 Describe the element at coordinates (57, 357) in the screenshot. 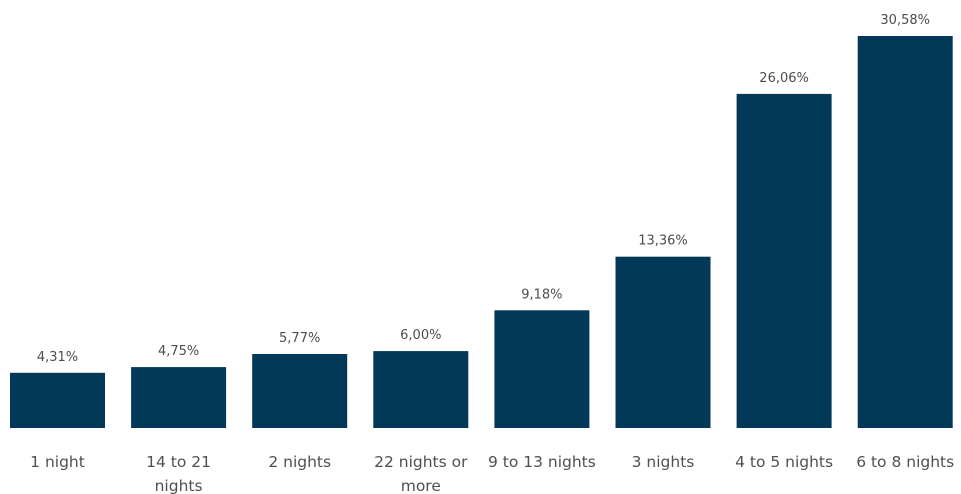

I see `value-label-0: 4,31%` at that location.